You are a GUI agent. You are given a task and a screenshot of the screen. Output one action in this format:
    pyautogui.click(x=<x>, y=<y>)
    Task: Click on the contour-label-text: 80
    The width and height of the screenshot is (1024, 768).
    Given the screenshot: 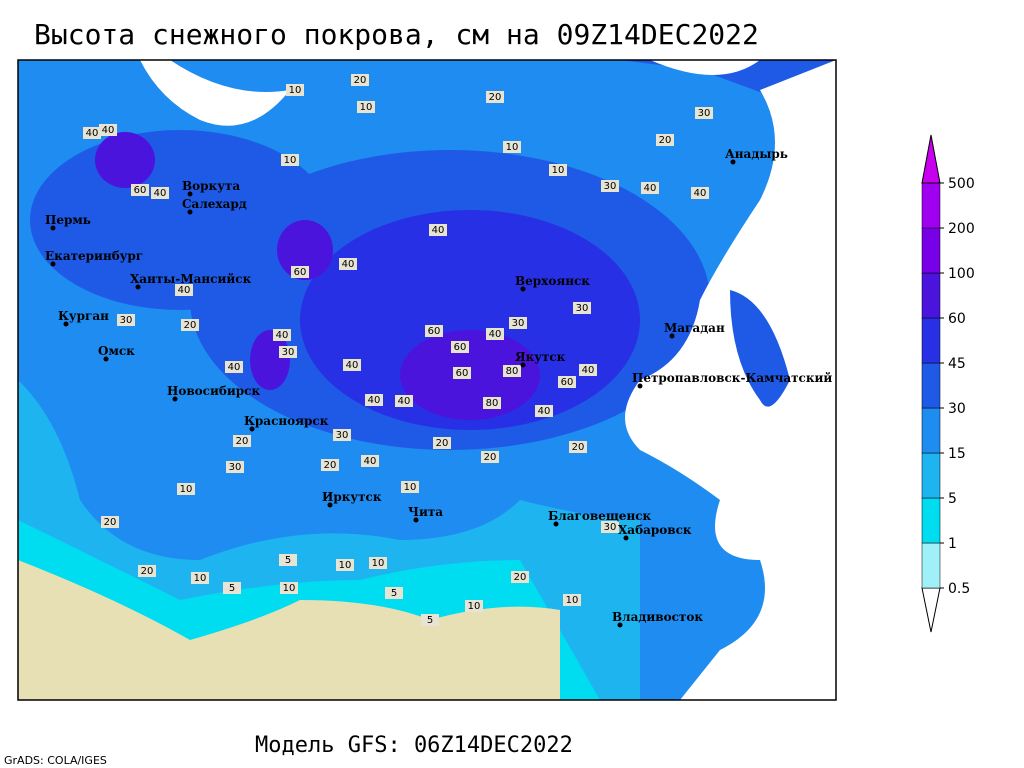 What is the action you would take?
    pyautogui.click(x=492, y=403)
    